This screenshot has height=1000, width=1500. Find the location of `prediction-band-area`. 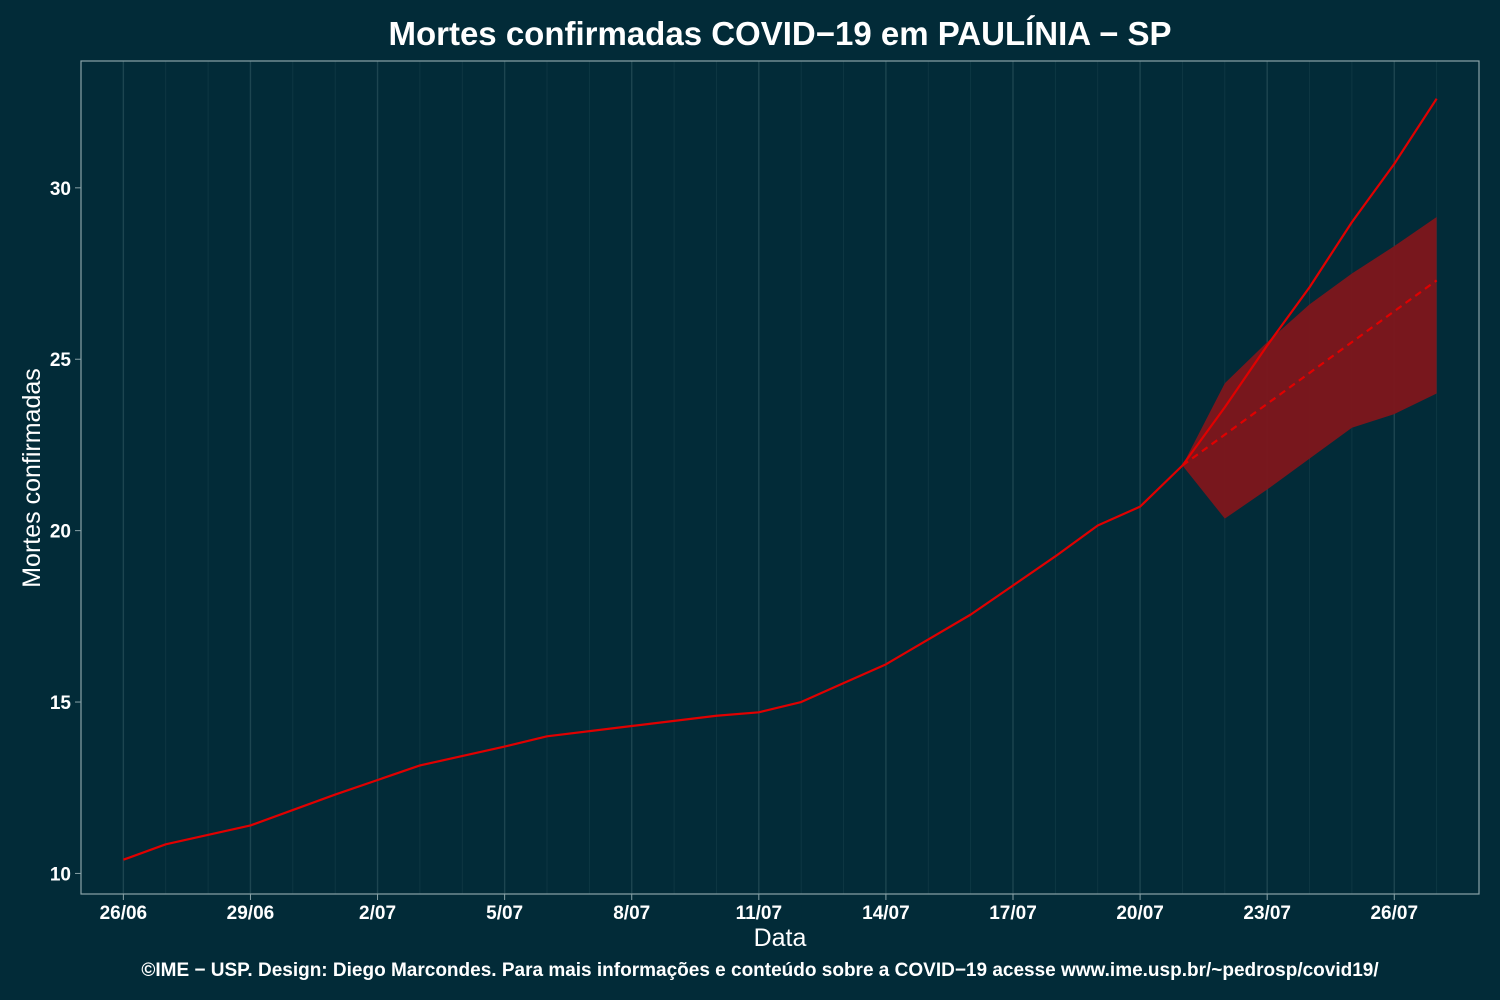

prediction-band-area is located at coordinates (1309, 367).